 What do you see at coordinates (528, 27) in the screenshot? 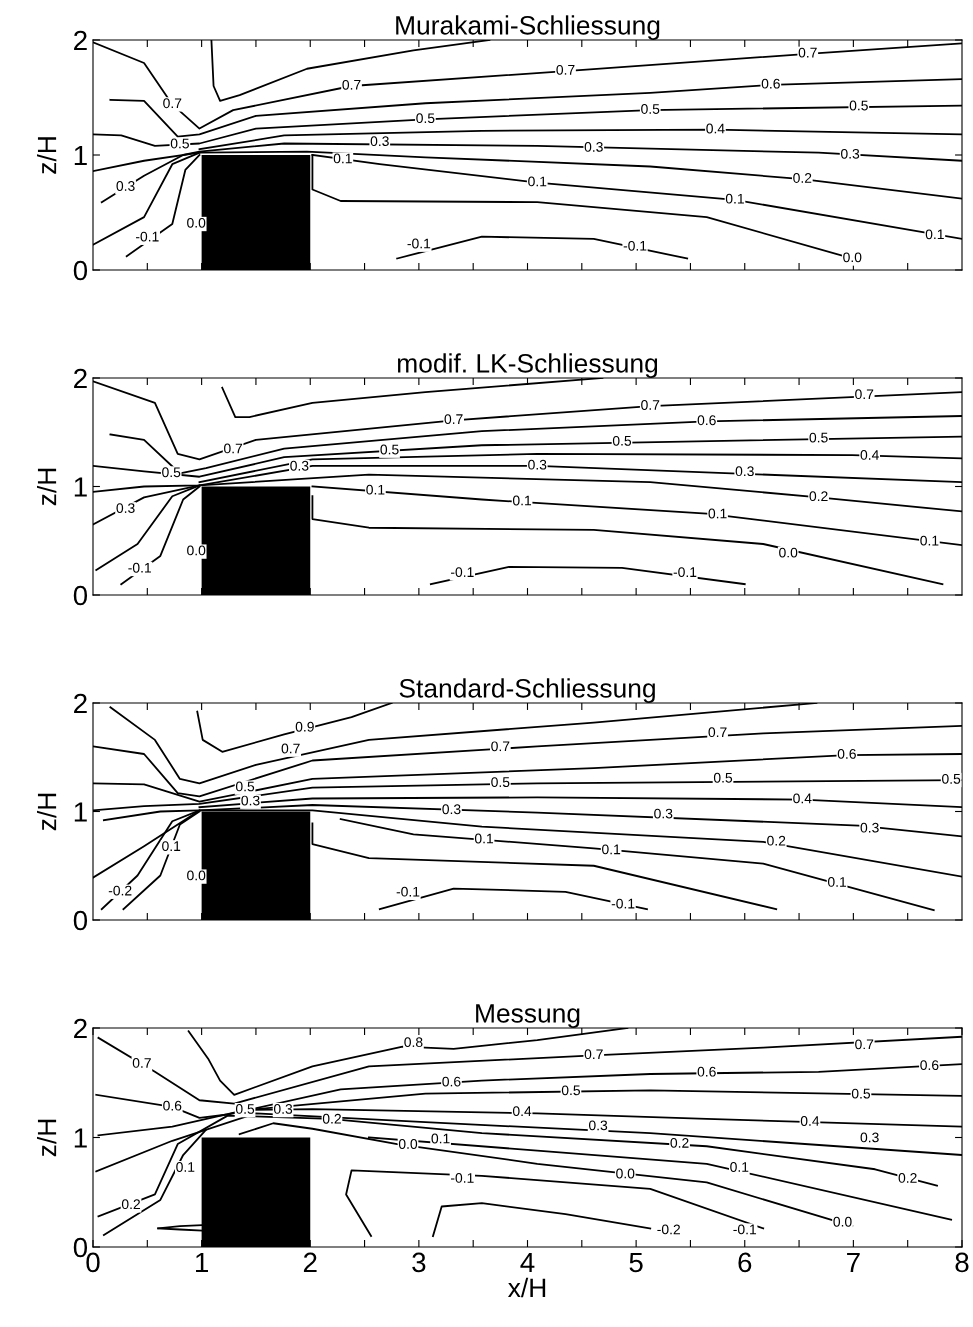
I see `chart-title: Murakami-Schliessung` at bounding box center [528, 27].